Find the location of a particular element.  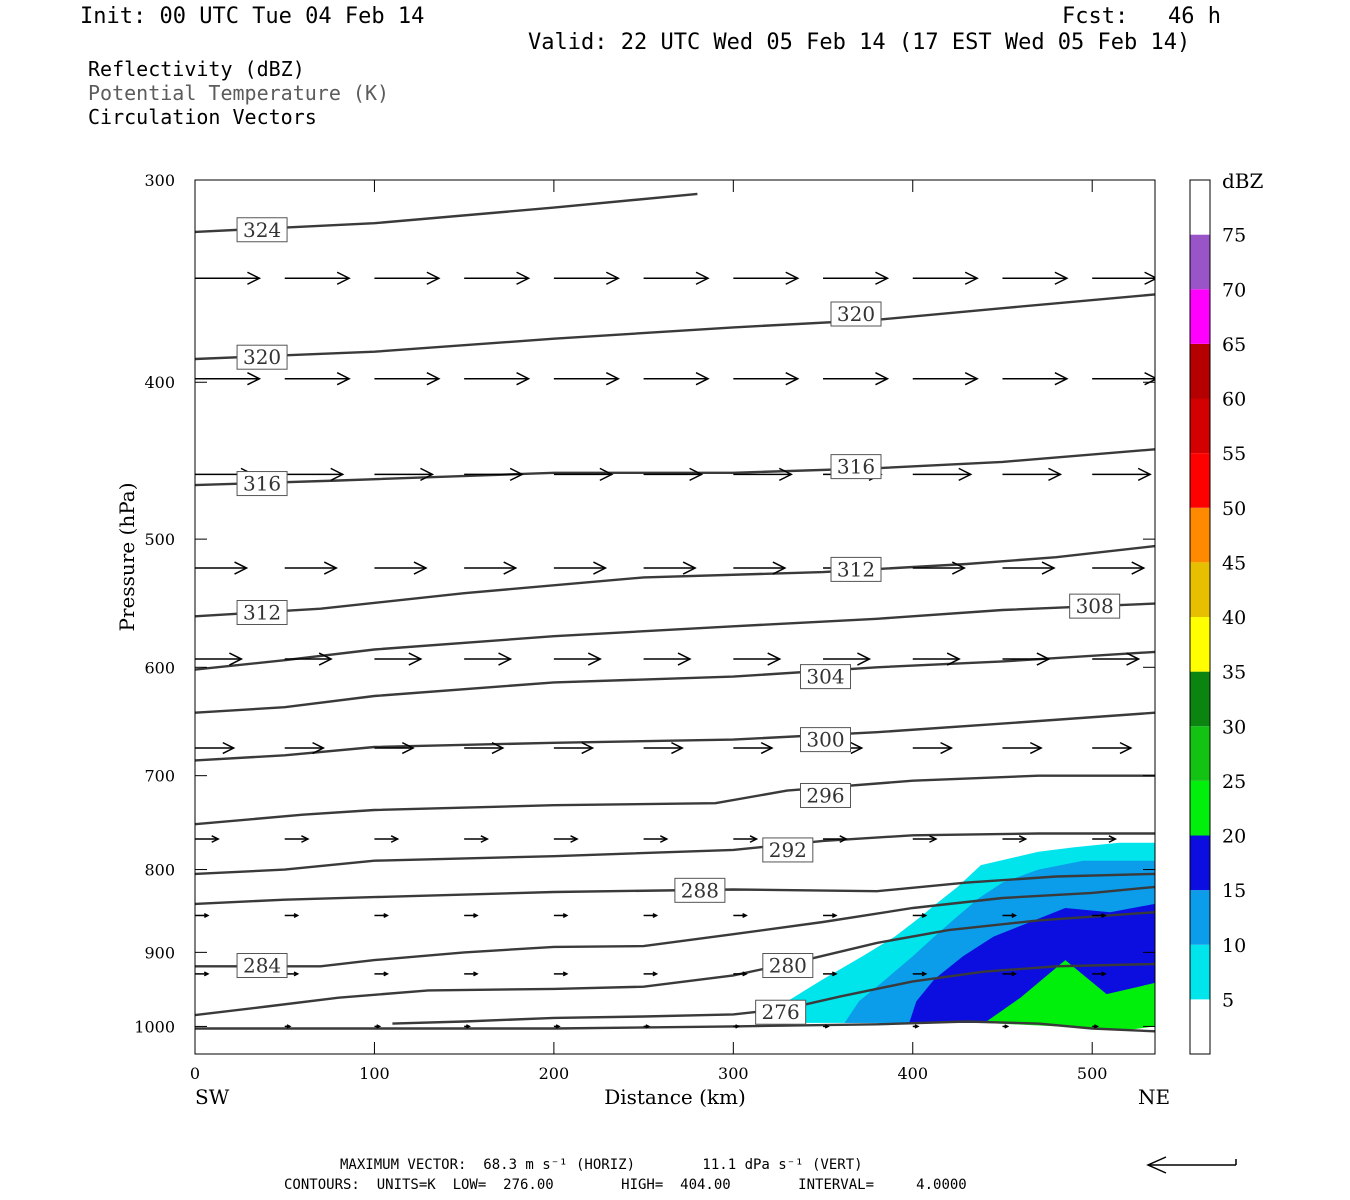

field-vectors-label: Circulation Vectors is located at coordinates (202, 117).